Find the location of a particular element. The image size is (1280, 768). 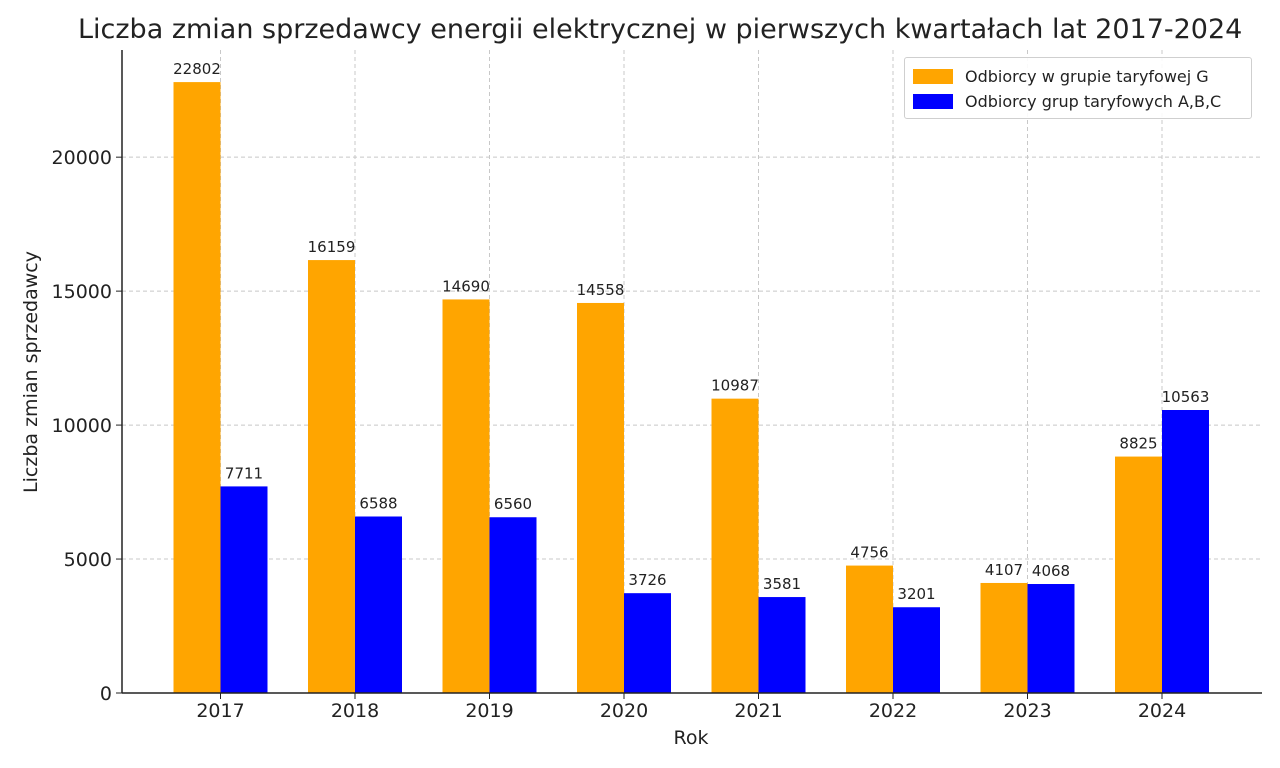

y-tick-label: 0 is located at coordinates (106, 694).